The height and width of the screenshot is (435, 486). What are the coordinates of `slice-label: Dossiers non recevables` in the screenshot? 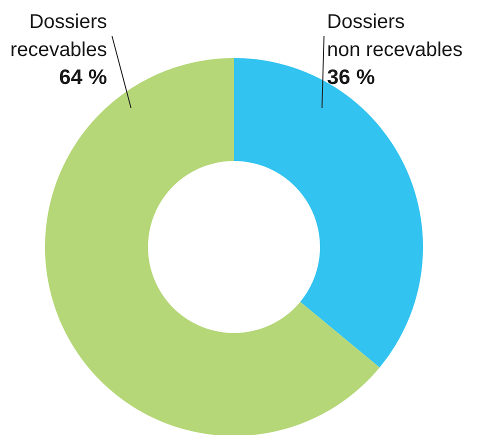 It's located at (395, 36).